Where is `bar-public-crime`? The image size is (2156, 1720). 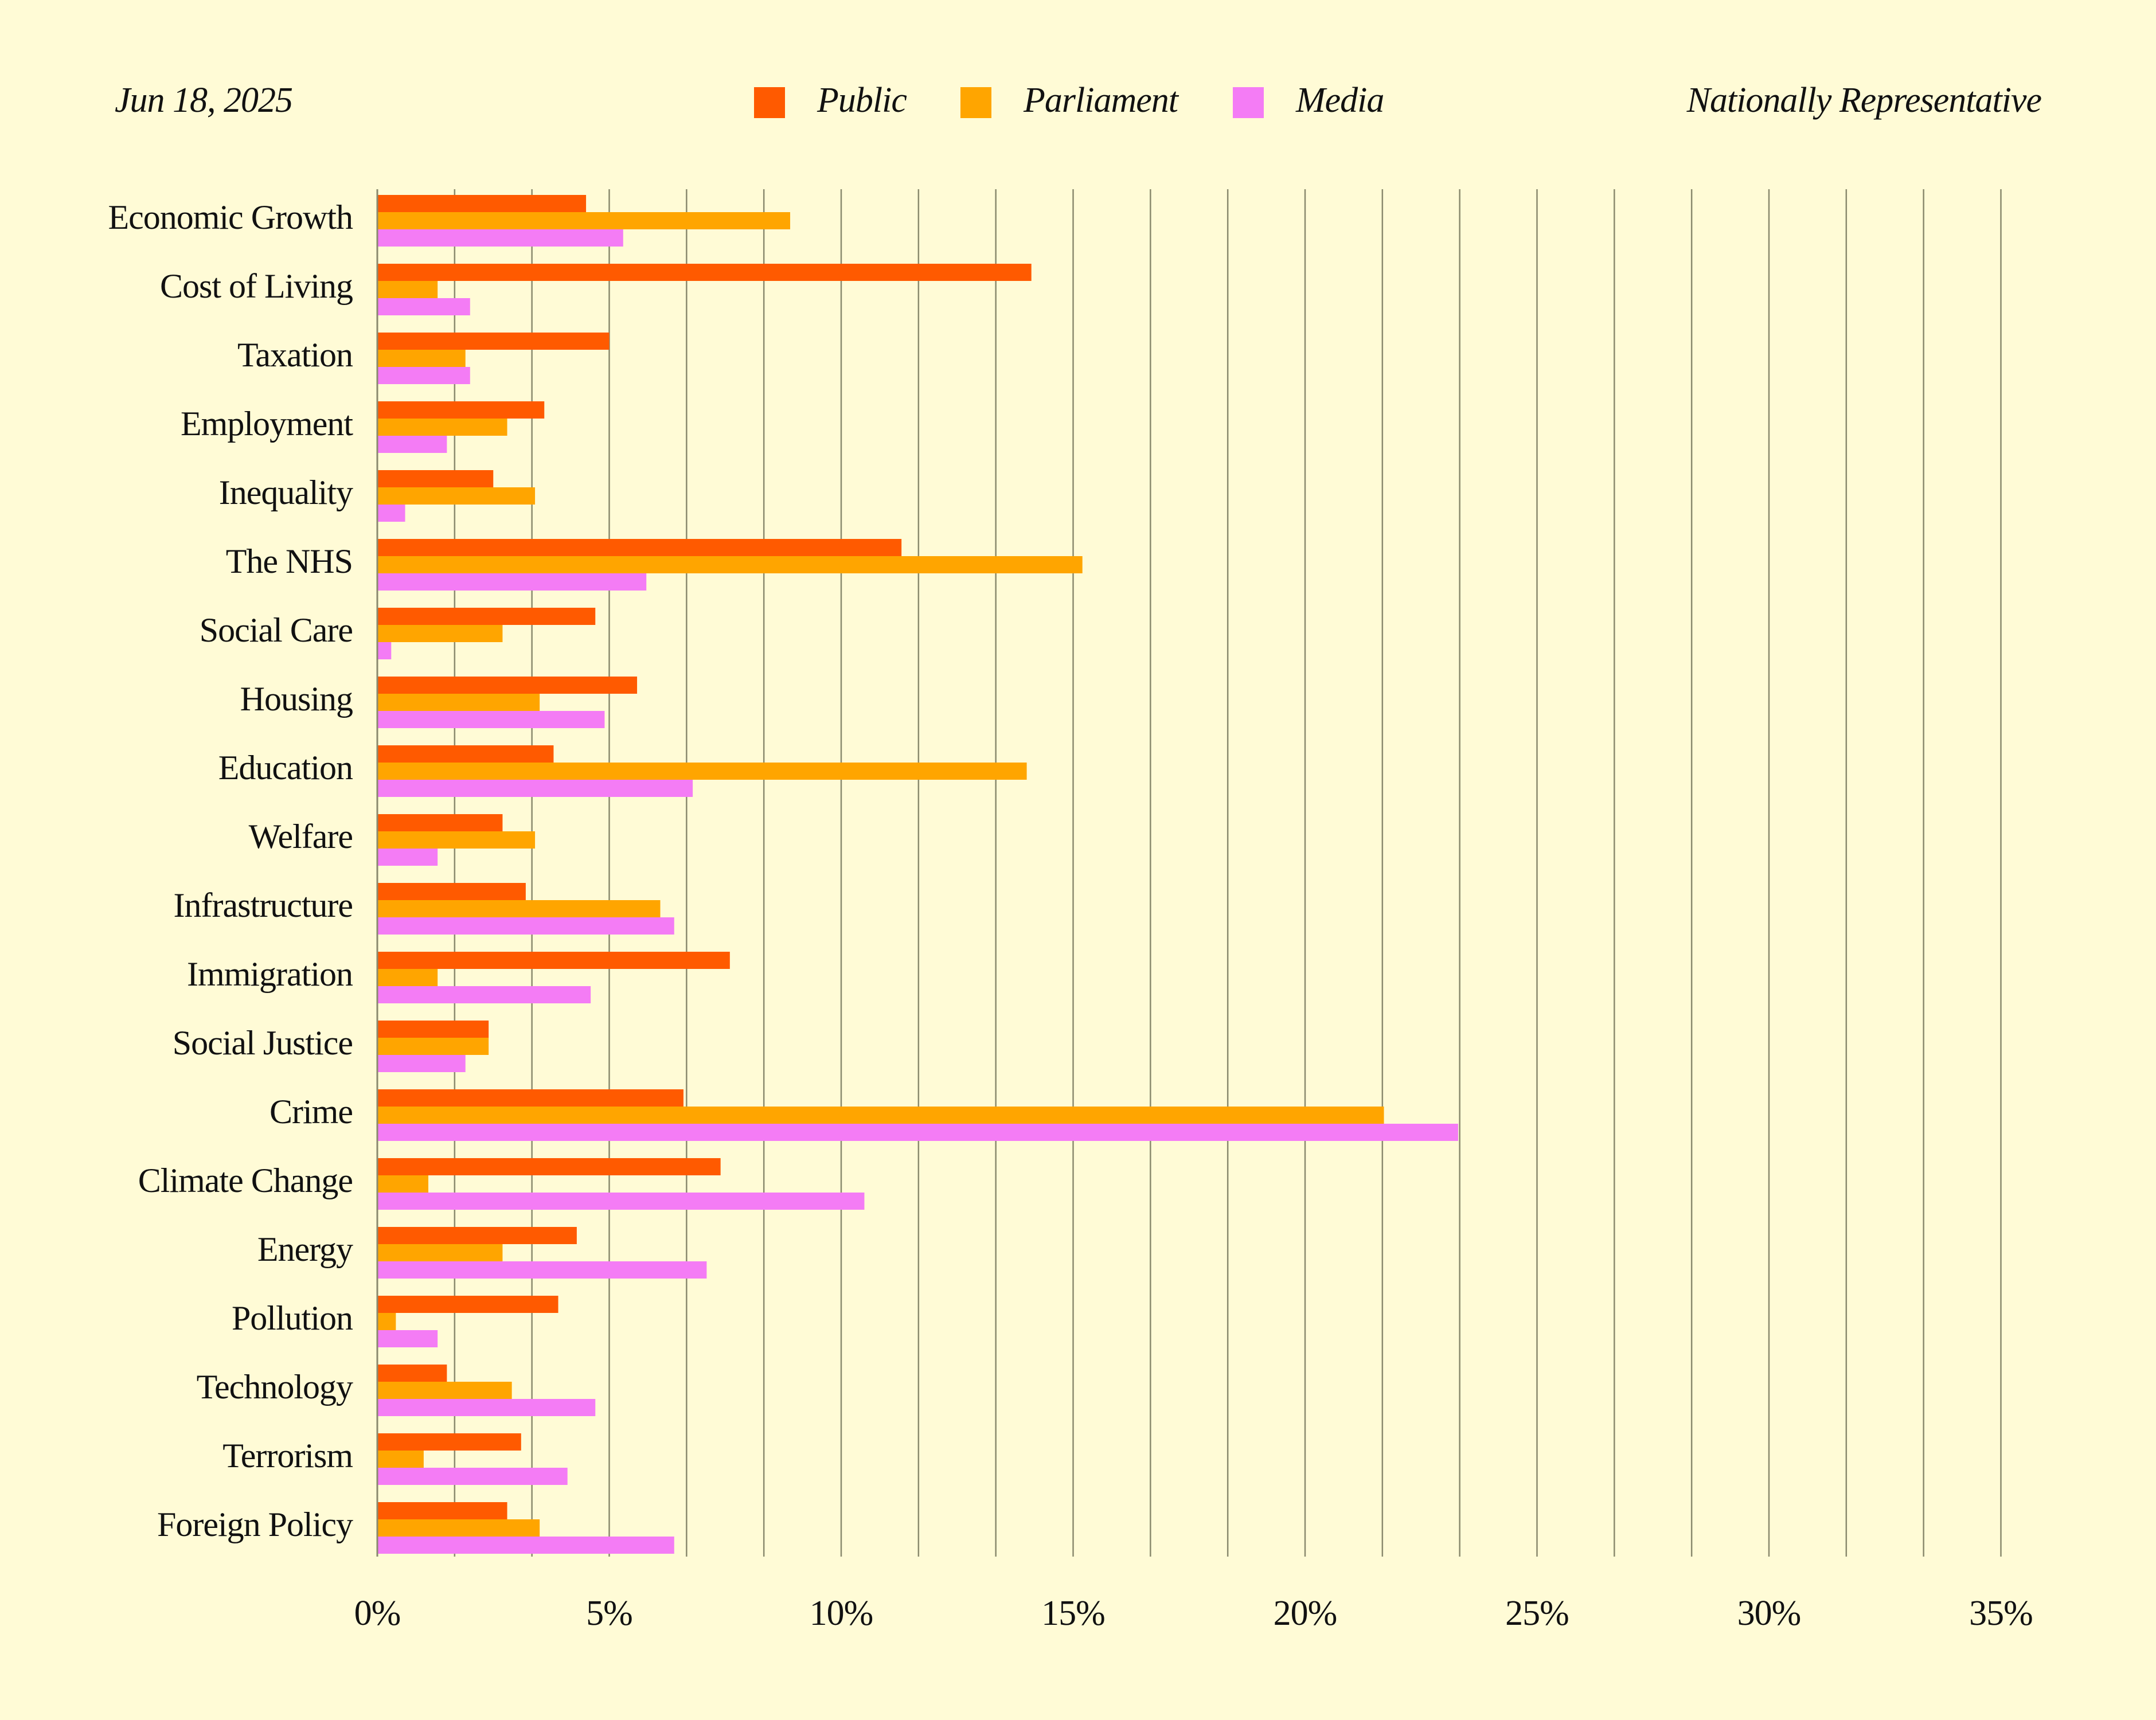 bar-public-crime is located at coordinates (530, 1098).